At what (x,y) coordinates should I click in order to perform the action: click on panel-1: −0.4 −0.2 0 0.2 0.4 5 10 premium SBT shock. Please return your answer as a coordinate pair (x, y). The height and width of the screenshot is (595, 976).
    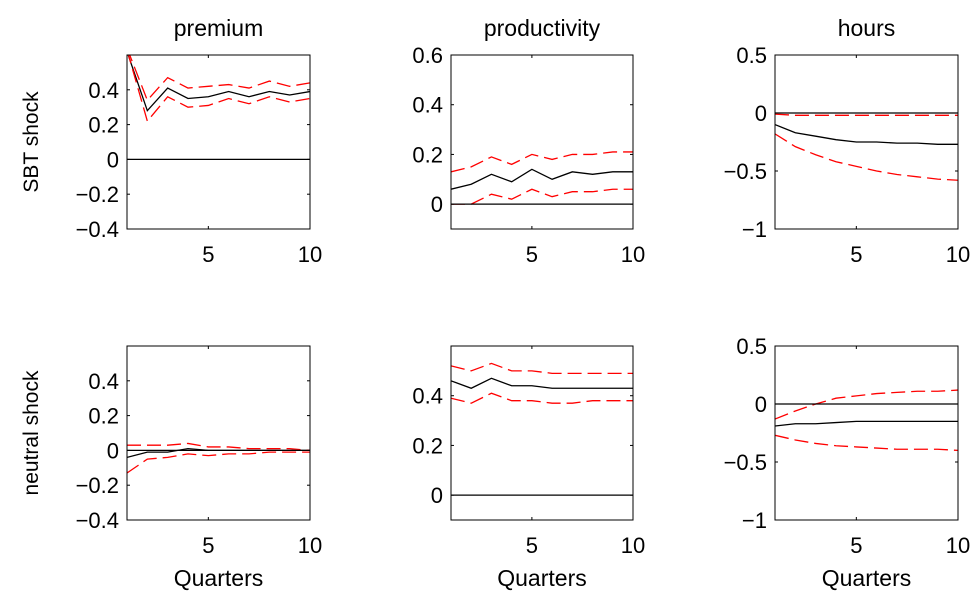
    Looking at the image, I should click on (171, 141).